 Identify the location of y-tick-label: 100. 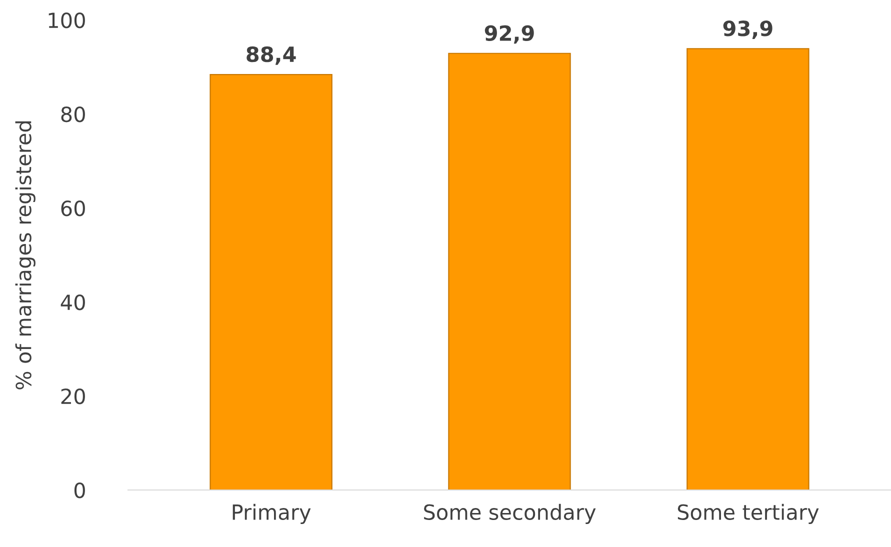
(66, 20).